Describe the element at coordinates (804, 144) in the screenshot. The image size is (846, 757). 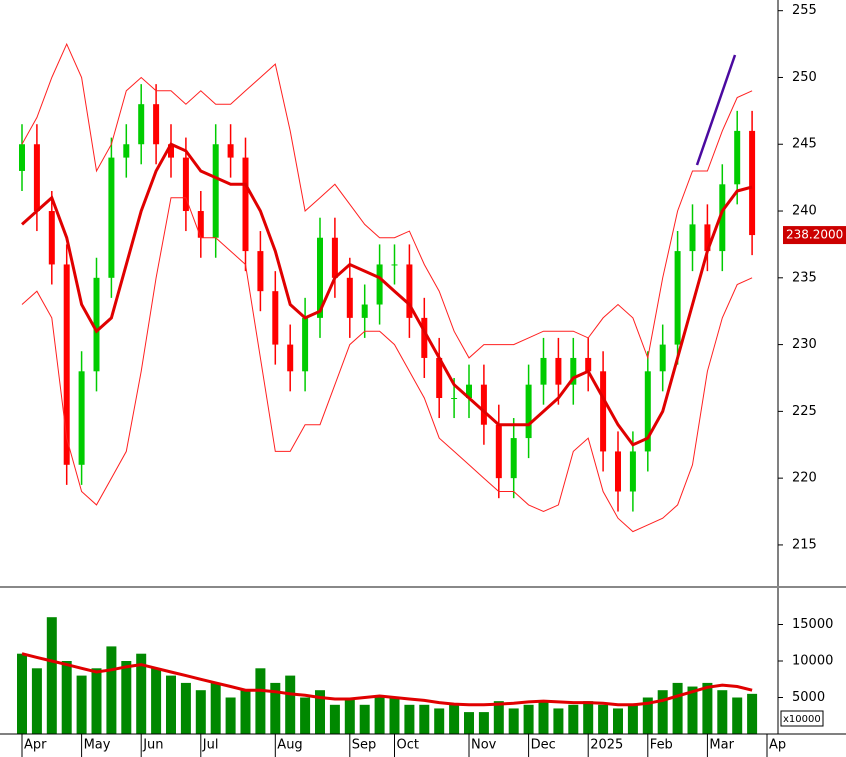
I see `y-tick-label: 245` at that location.